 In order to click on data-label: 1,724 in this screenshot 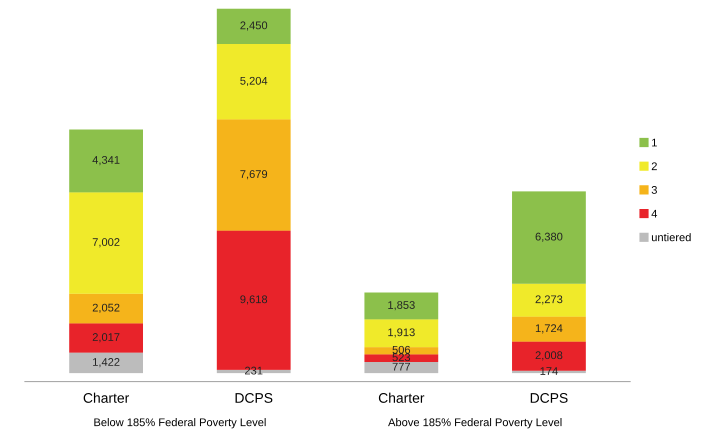, I will do `click(549, 329)`.